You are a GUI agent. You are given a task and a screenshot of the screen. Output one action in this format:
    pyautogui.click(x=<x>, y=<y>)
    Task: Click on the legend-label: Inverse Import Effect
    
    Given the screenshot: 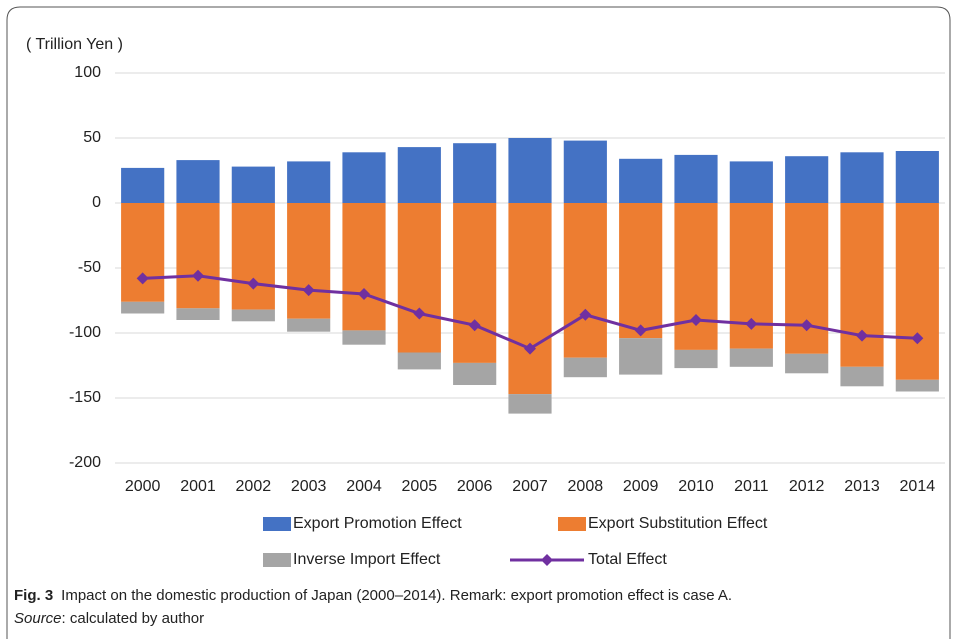 What is the action you would take?
    pyautogui.click(x=367, y=559)
    